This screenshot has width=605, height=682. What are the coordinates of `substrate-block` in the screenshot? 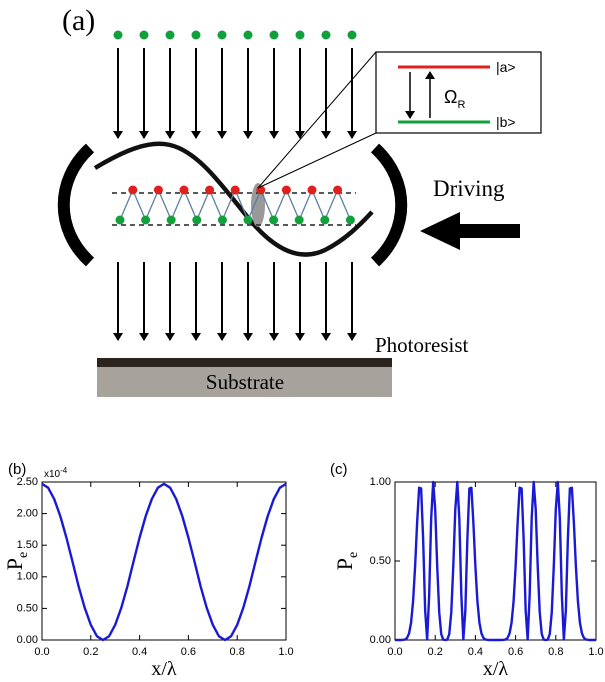 It's located at (244, 382).